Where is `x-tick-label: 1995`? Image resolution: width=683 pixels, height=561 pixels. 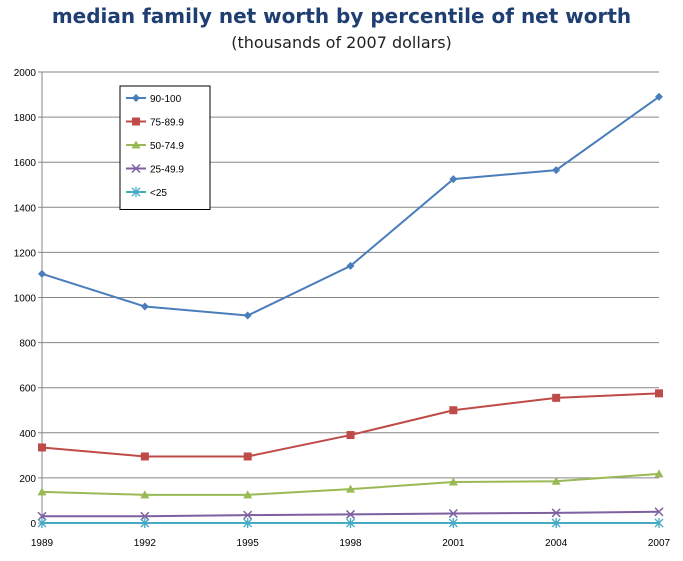
x-tick-label: 1995 is located at coordinates (248, 543).